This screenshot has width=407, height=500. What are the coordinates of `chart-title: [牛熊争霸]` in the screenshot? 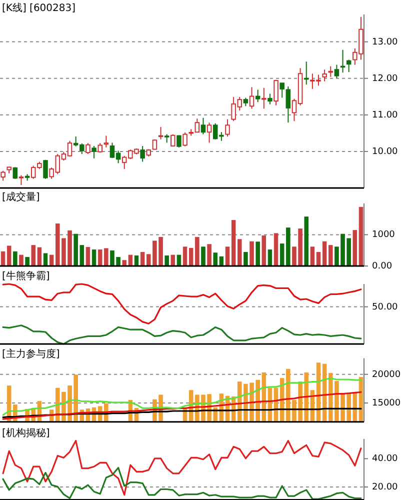 It's located at (26, 276).